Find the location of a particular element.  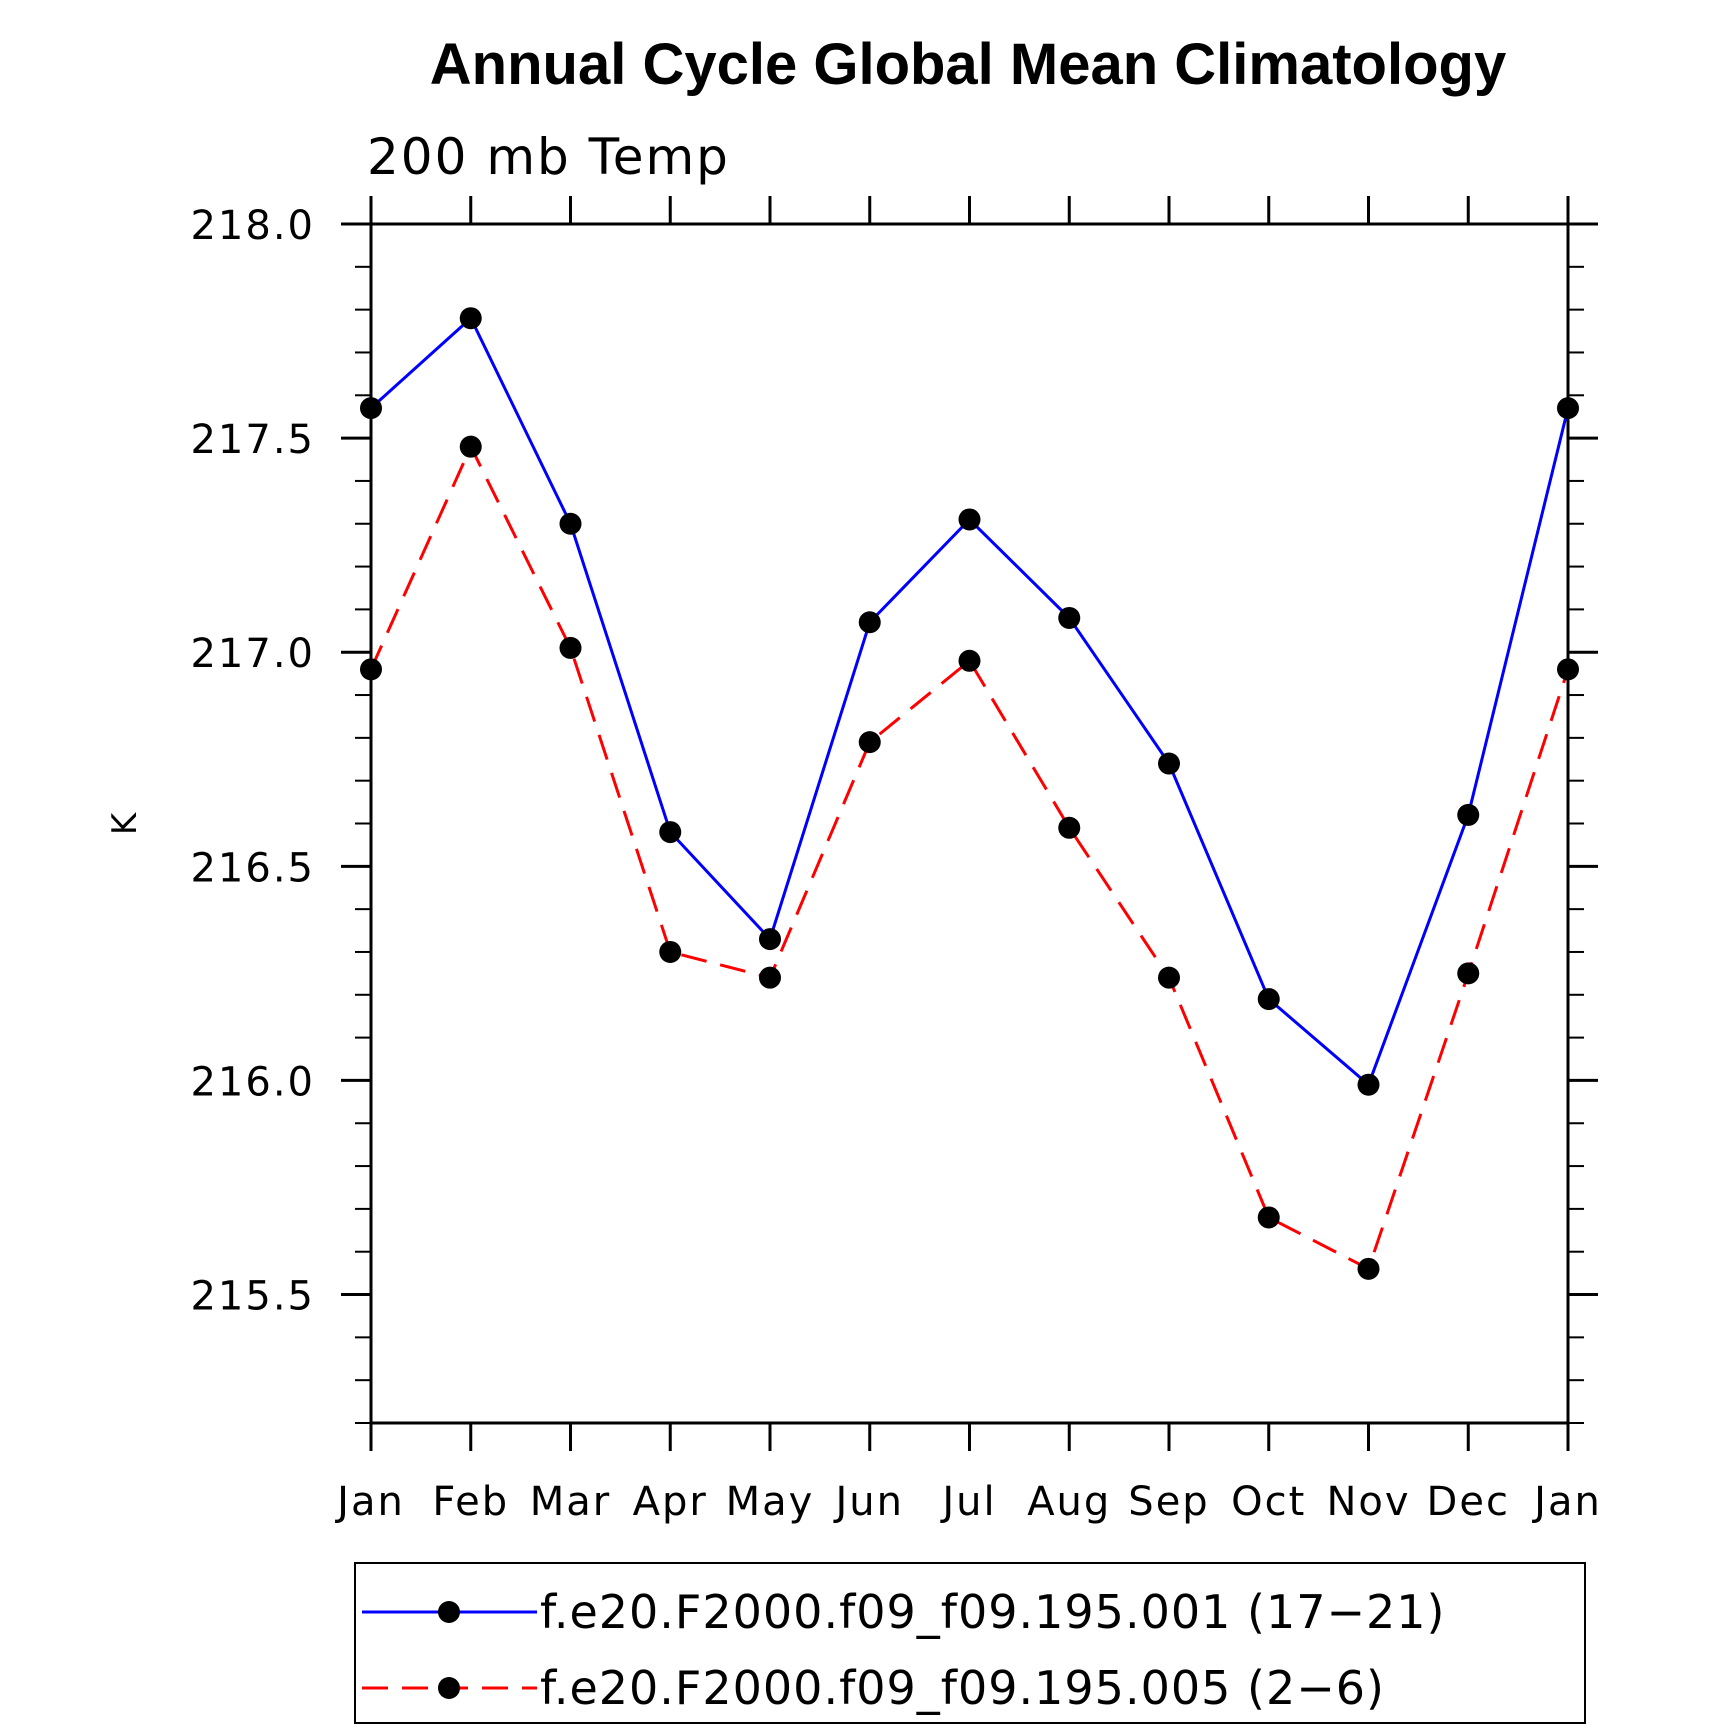

x-tick-label: Apr is located at coordinates (670, 1502).